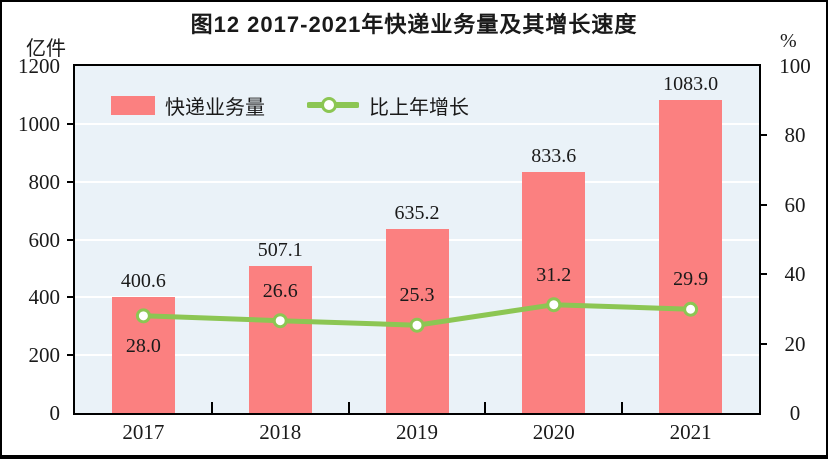 The width and height of the screenshot is (830, 459). I want to click on growth-value-label: 26.6, so click(280, 290).